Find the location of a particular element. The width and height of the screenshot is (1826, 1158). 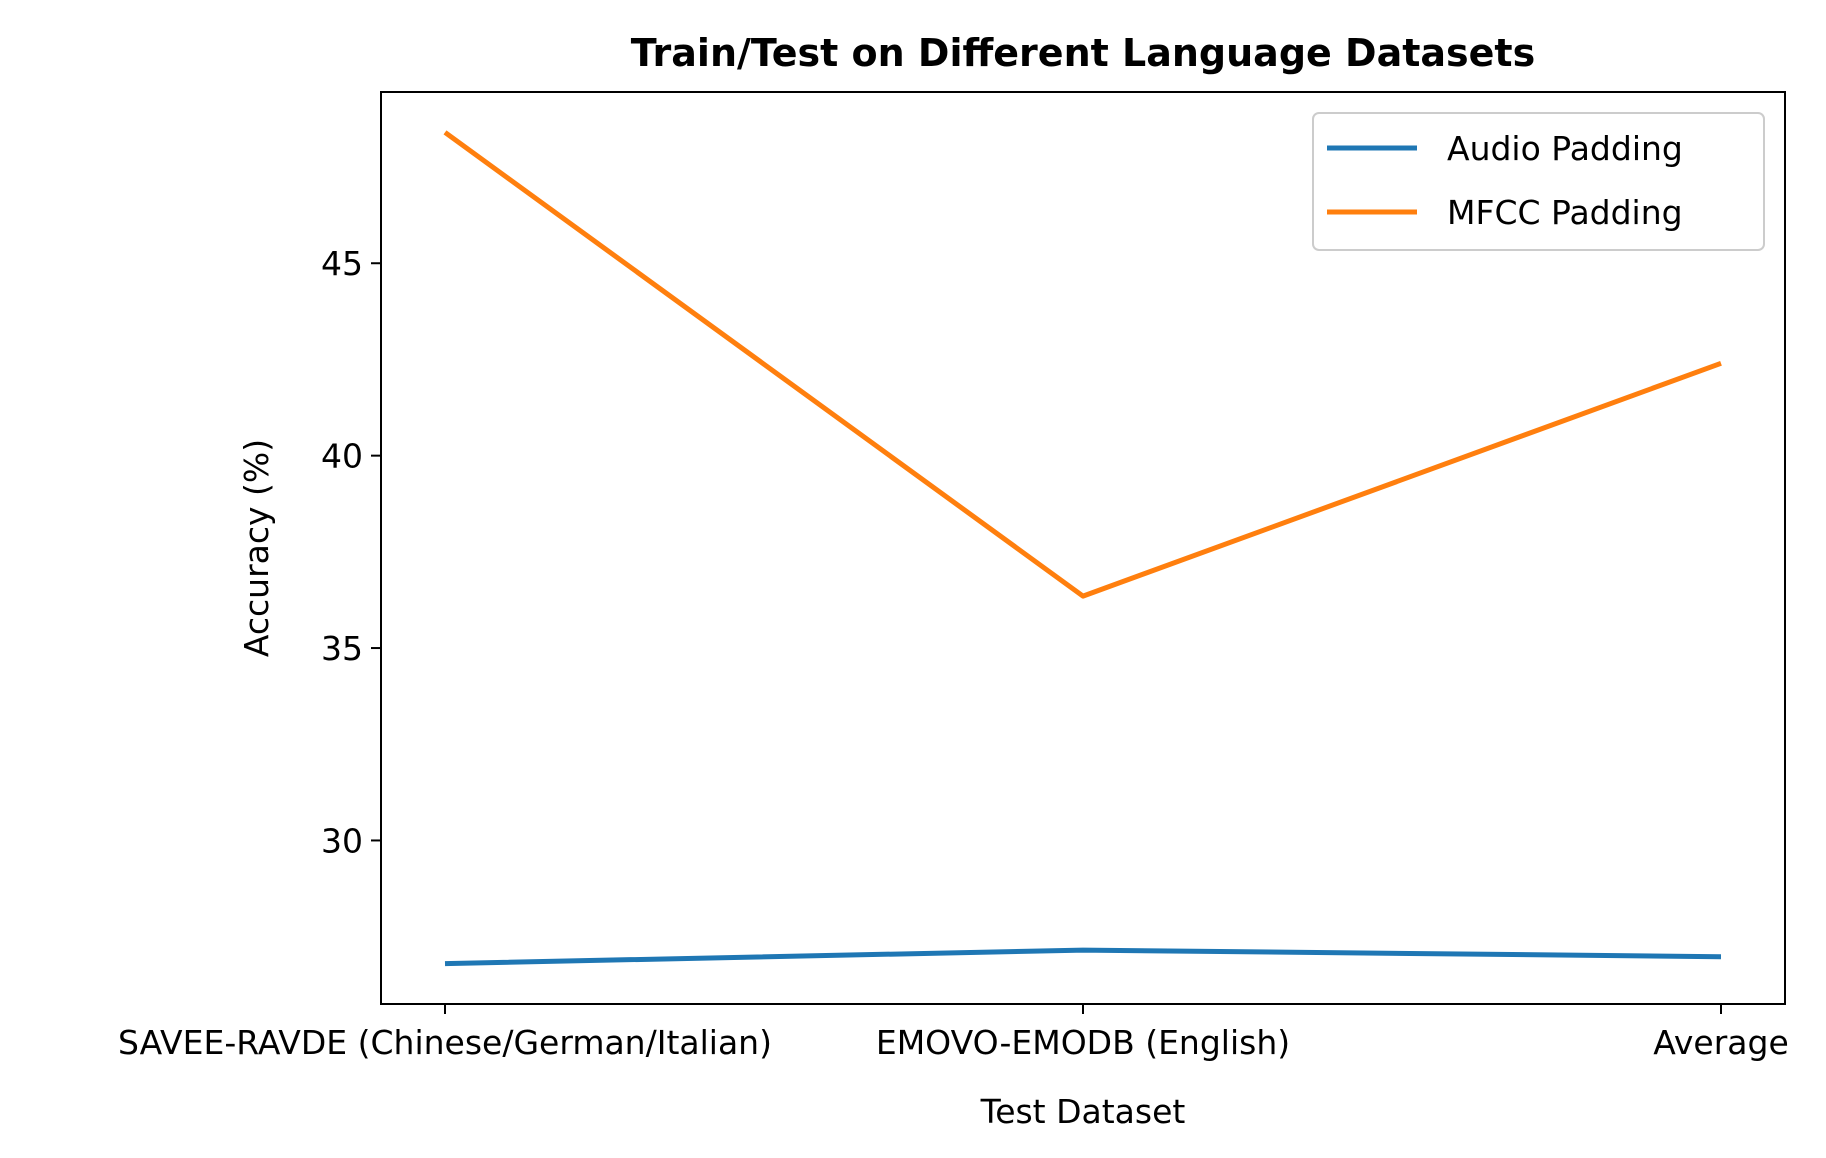

y-tick-label: 30 is located at coordinates (342, 840).